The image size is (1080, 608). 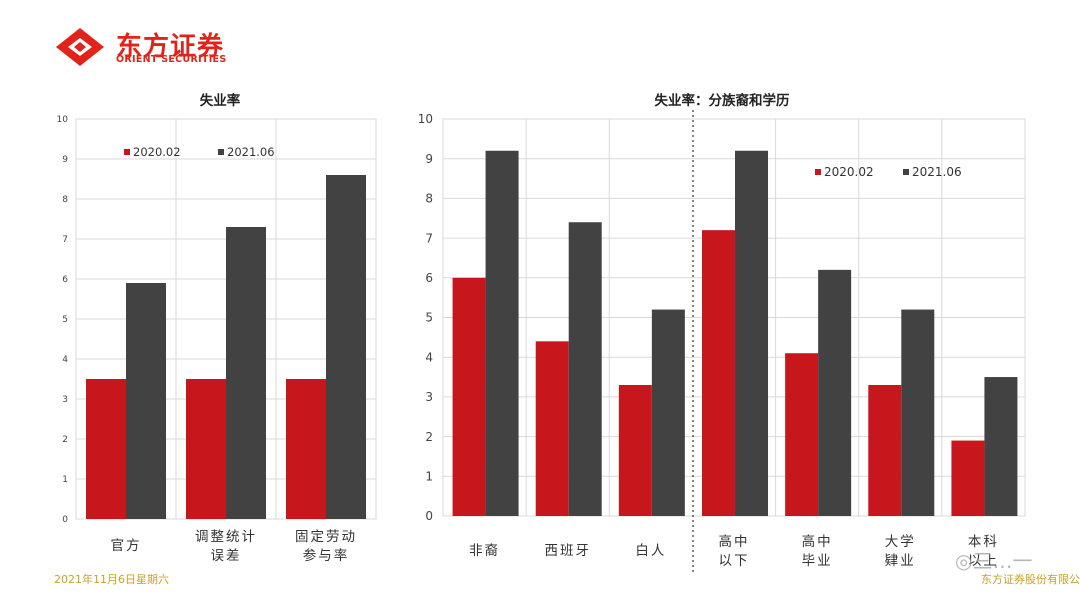 I want to click on x-tick-label: 高中毕业, so click(x=817, y=551).